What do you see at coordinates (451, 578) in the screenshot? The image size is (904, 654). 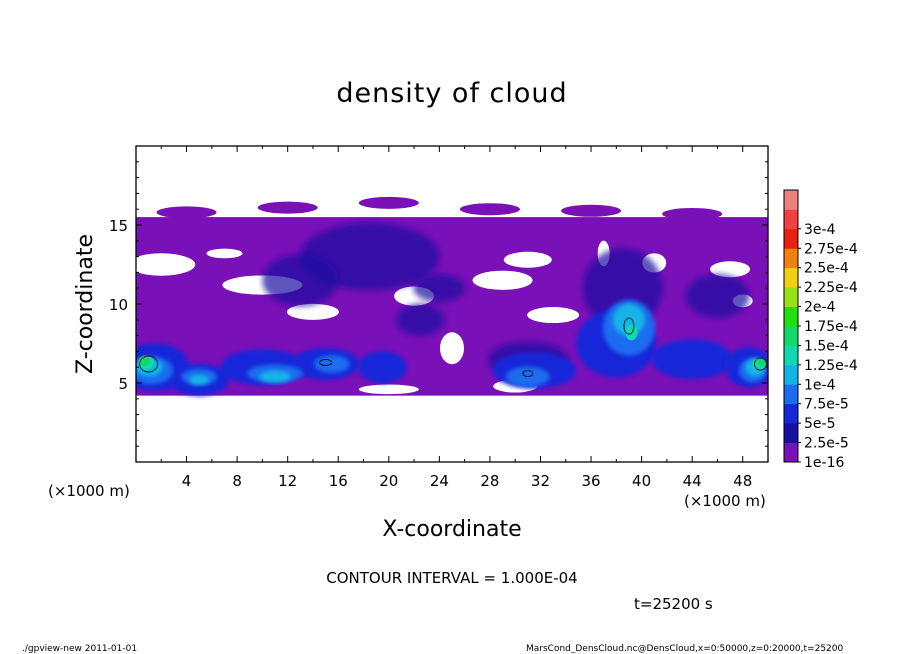 I see `contour-interval-label: CONTOUR INTERVAL = 1.000E-04` at bounding box center [451, 578].